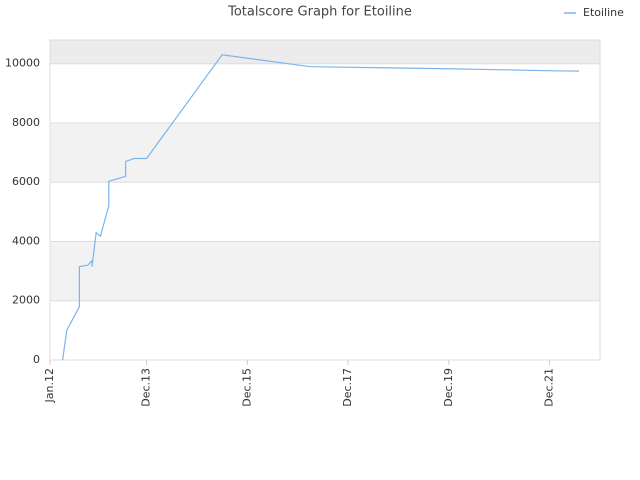  Describe the element at coordinates (49, 385) in the screenshot. I see `x-tick-label: Jan.12` at that location.